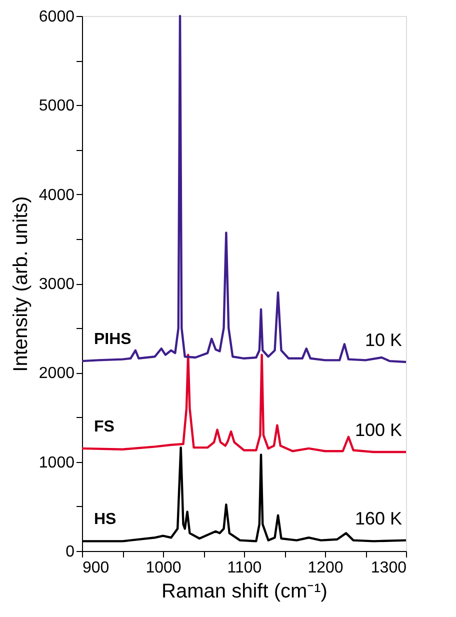 This screenshot has width=456, height=617. Describe the element at coordinates (164, 568) in the screenshot. I see `x-tick-label: 1000` at that location.